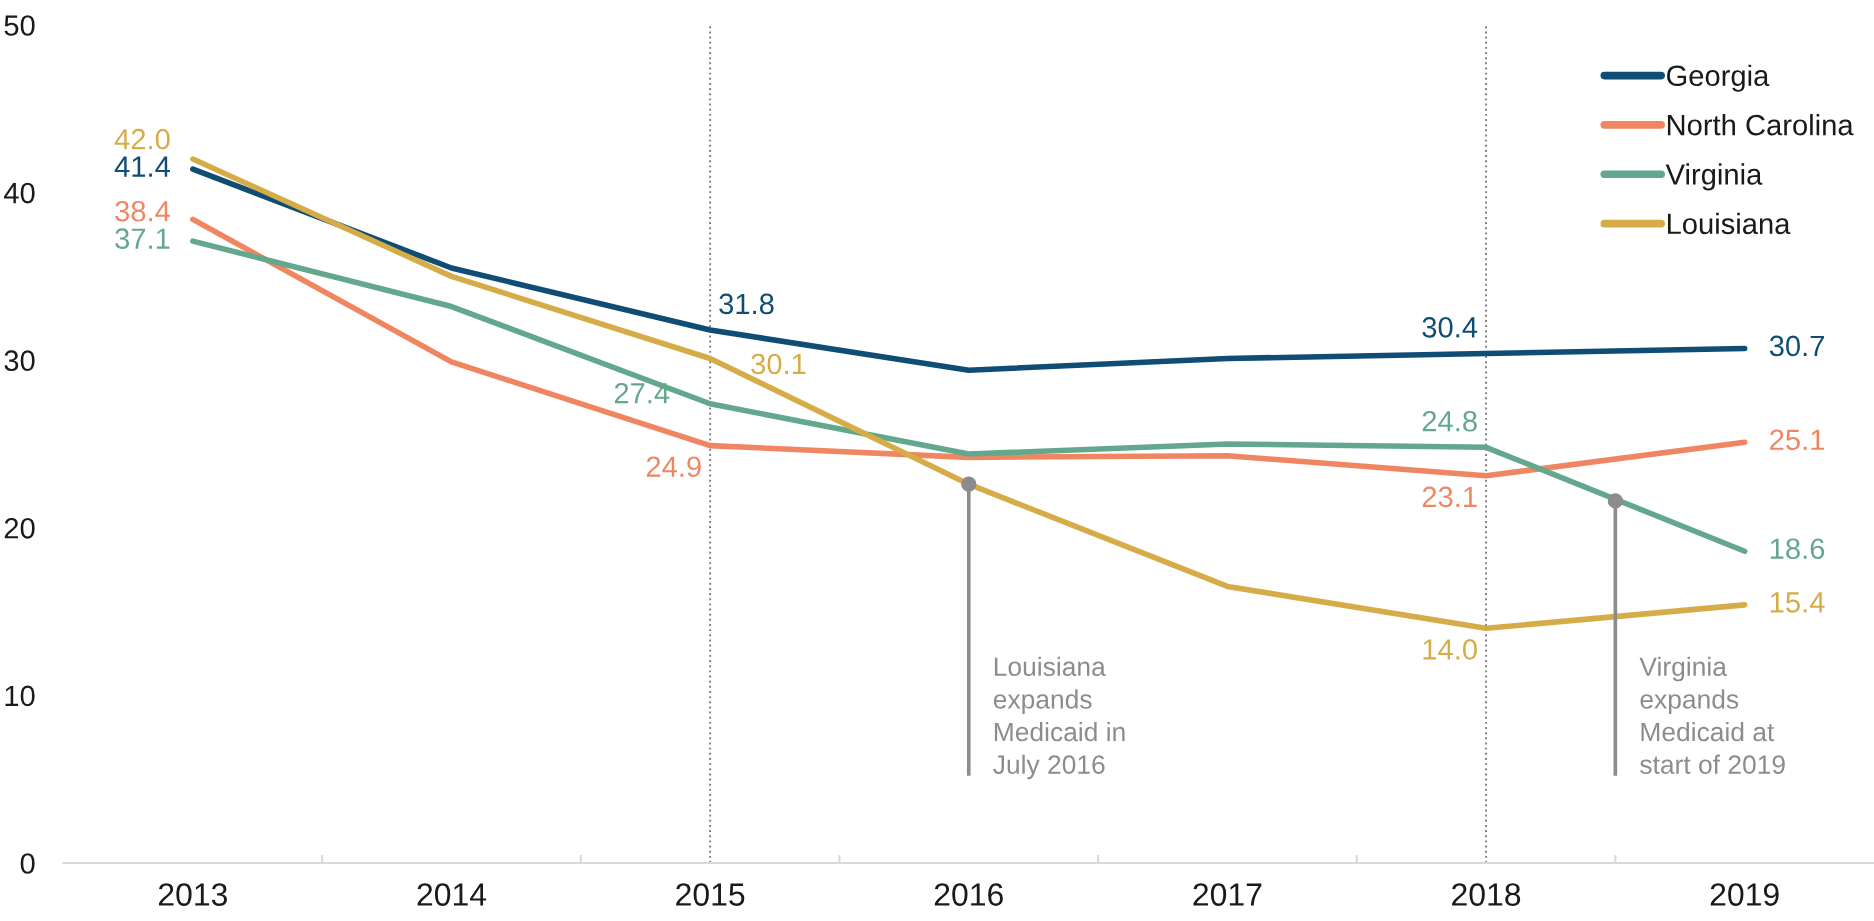 Image resolution: width=1874 pixels, height=921 pixels. What do you see at coordinates (19, 193) in the screenshot?
I see `y-tick-label: 40` at bounding box center [19, 193].